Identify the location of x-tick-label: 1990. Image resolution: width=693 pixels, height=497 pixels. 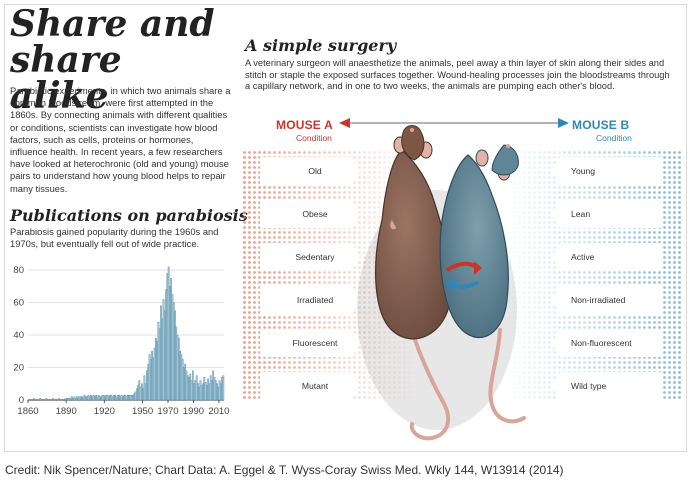
(193, 411).